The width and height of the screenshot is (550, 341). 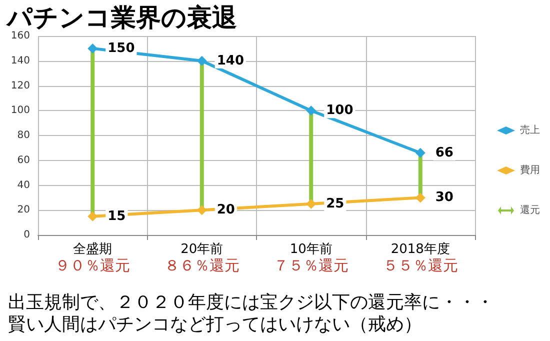 I want to click on y-tick-label: 40, so click(x=23, y=185).